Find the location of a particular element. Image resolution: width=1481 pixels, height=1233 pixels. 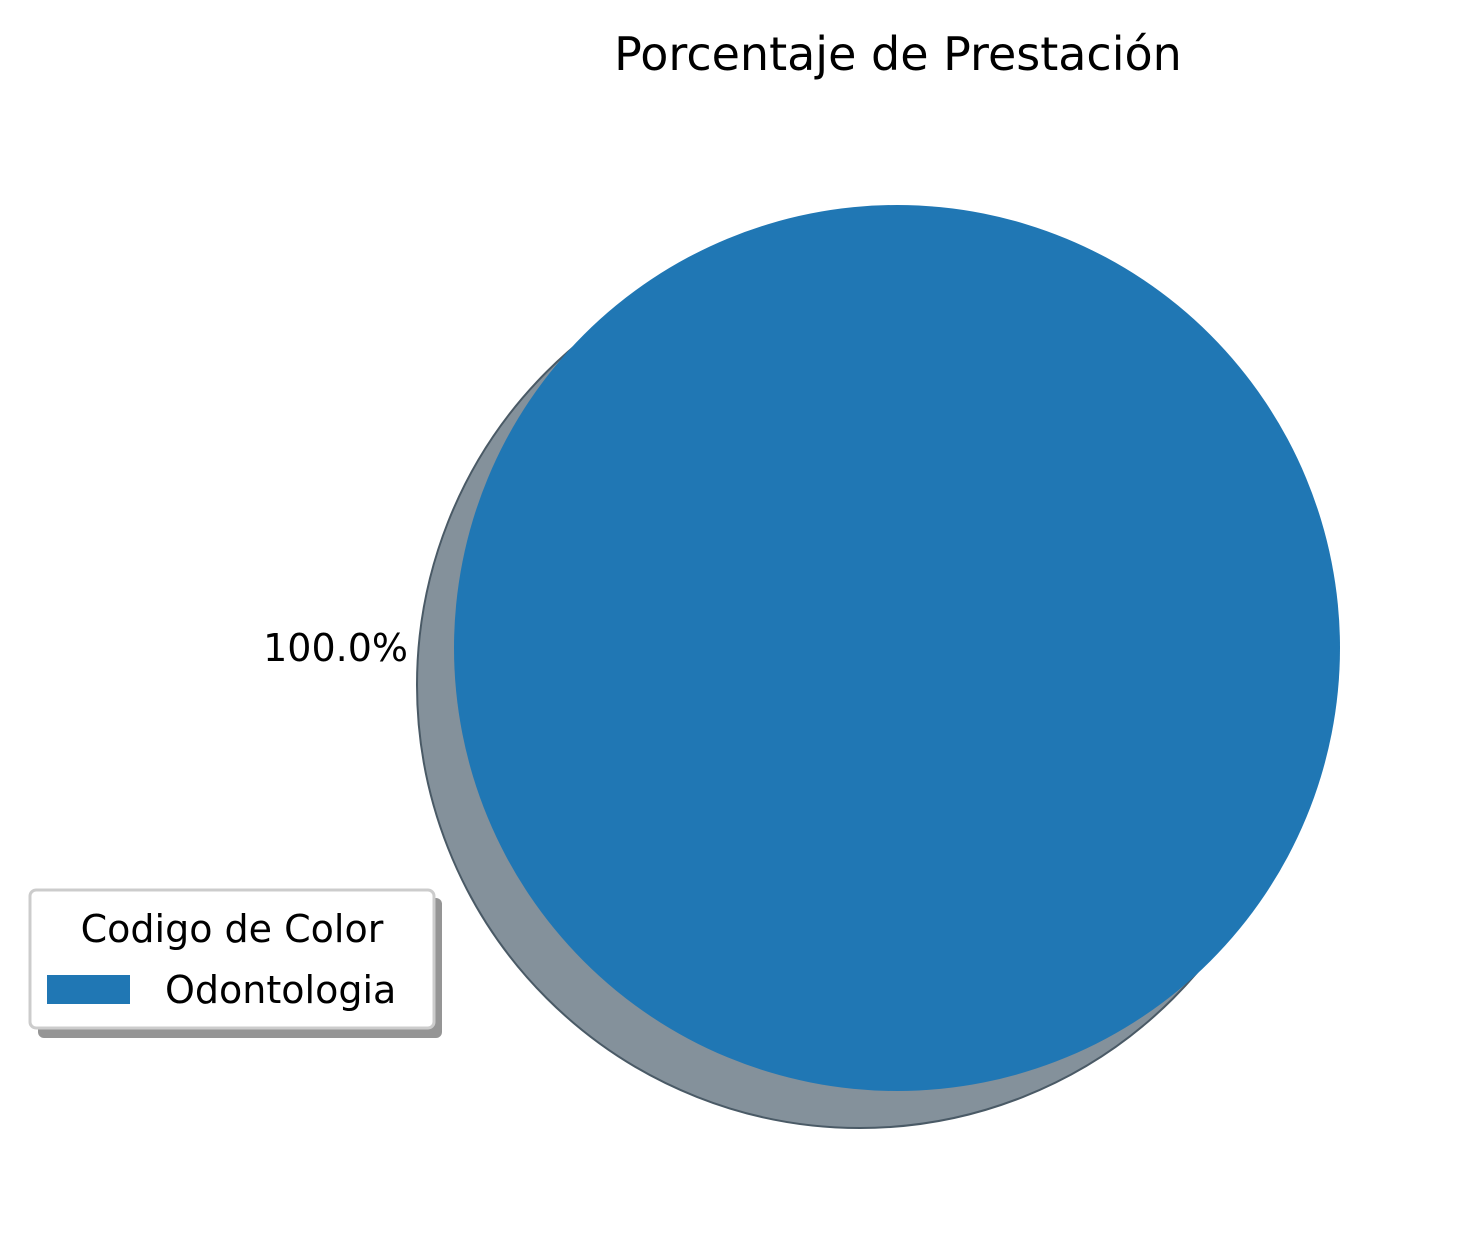

legend-swatch is located at coordinates (88, 989).